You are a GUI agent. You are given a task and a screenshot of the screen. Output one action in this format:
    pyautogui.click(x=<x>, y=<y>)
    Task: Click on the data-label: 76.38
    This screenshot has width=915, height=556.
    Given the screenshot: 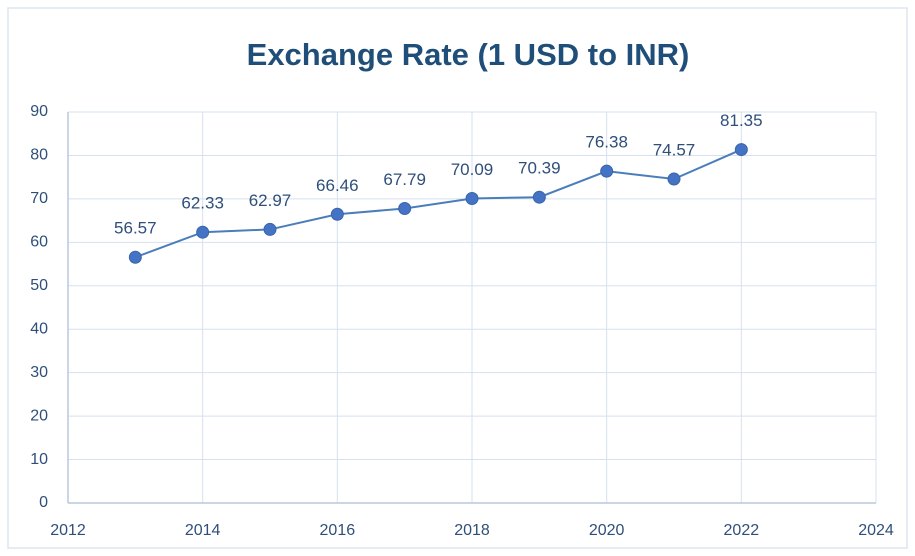 What is the action you would take?
    pyautogui.click(x=606, y=142)
    